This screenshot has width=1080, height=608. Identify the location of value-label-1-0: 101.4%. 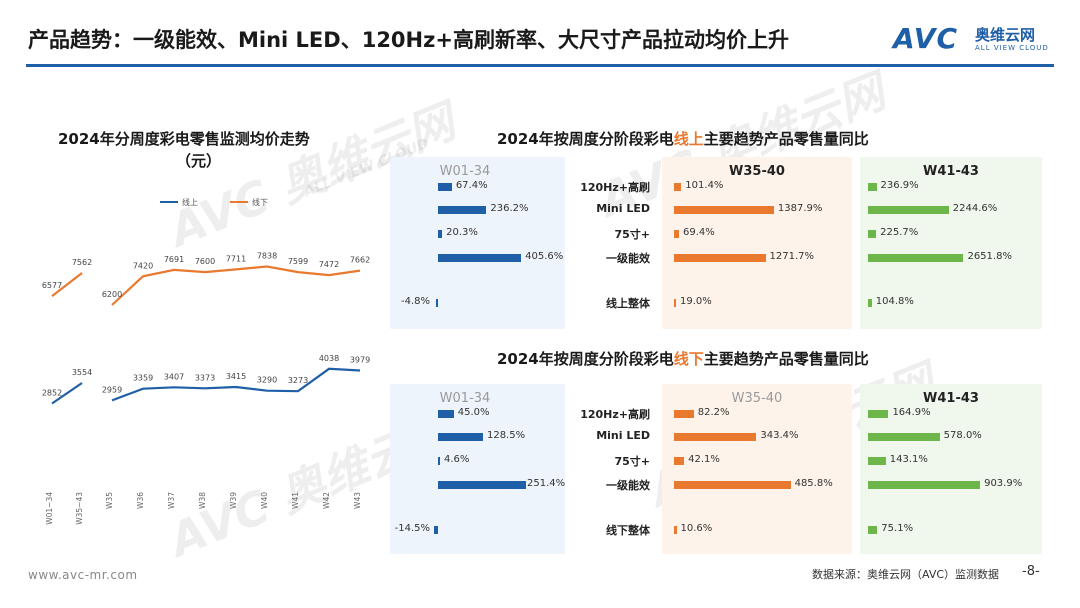
(704, 185).